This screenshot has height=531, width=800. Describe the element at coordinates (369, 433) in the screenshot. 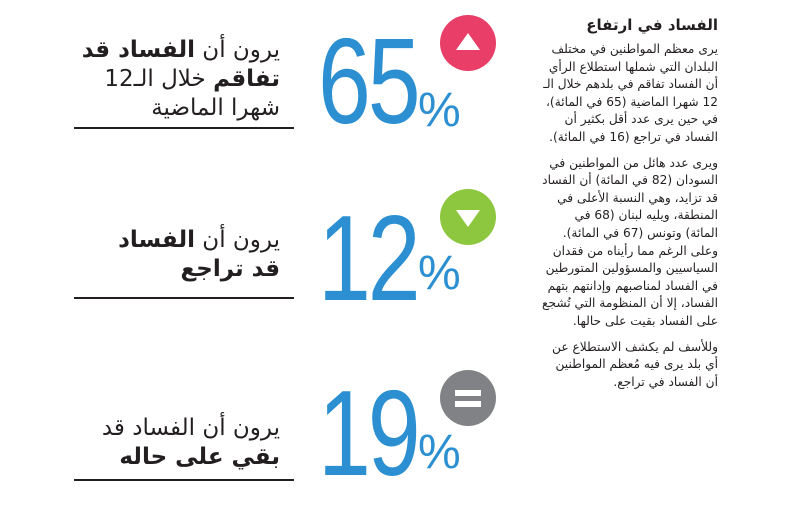

I see `stat-number: 19` at that location.